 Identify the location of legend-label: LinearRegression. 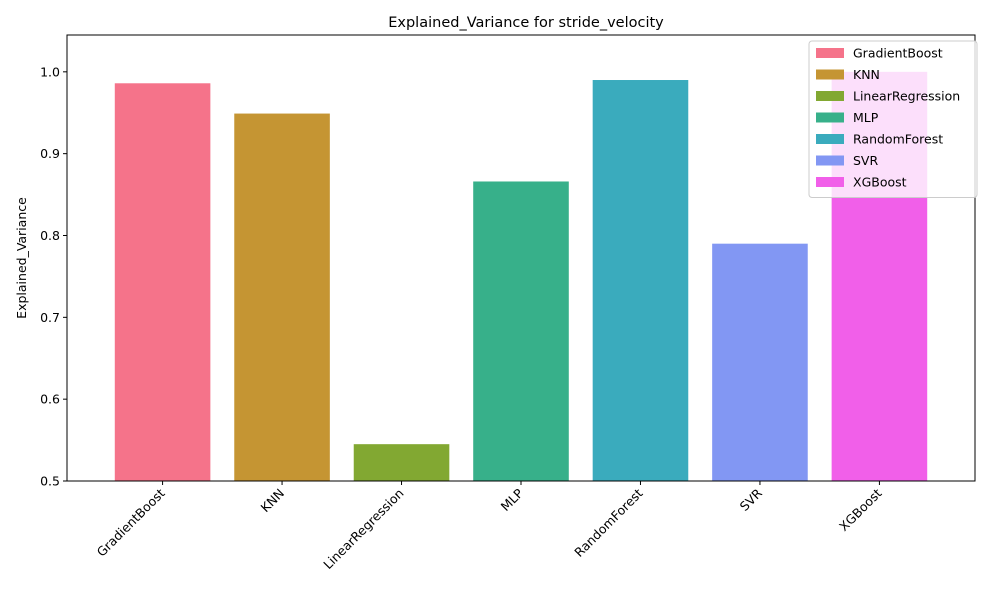
(906, 96).